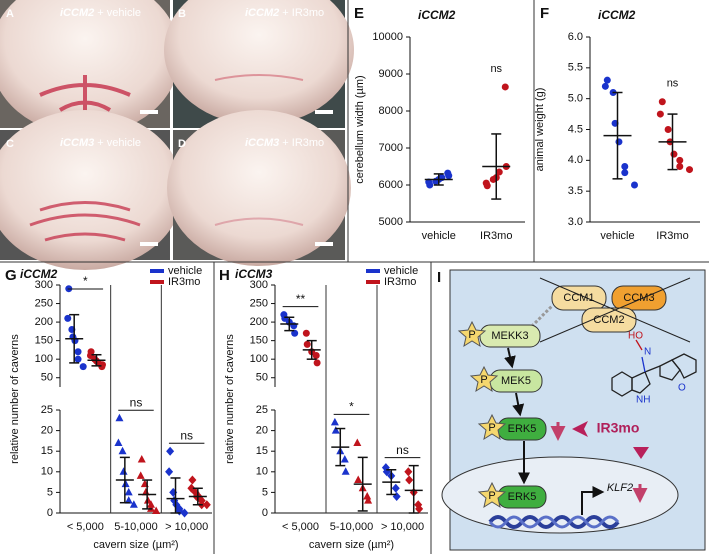  I want to click on y-axis-label: relative number of caverns, so click(230, 399).